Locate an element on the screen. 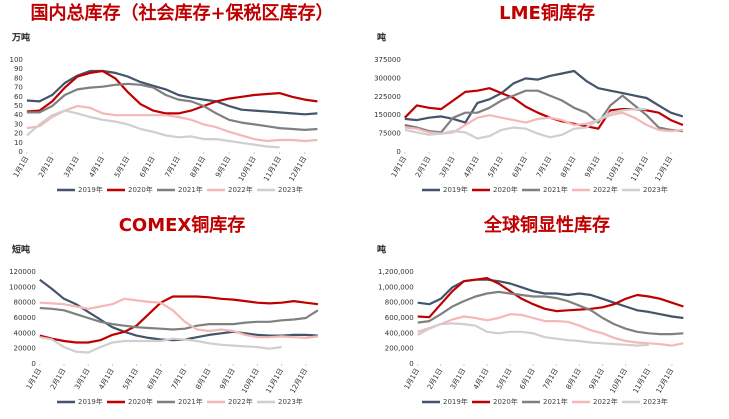  y-tick-label: 100 is located at coordinates (16, 60).